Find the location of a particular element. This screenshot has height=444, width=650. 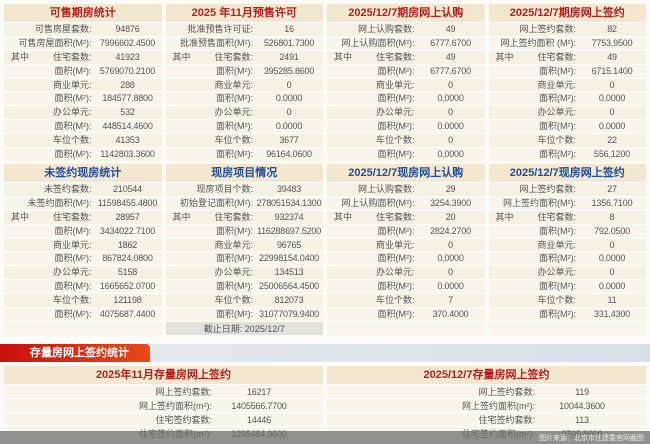

table-row: 车位个数: 121198 is located at coordinates (83, 300).